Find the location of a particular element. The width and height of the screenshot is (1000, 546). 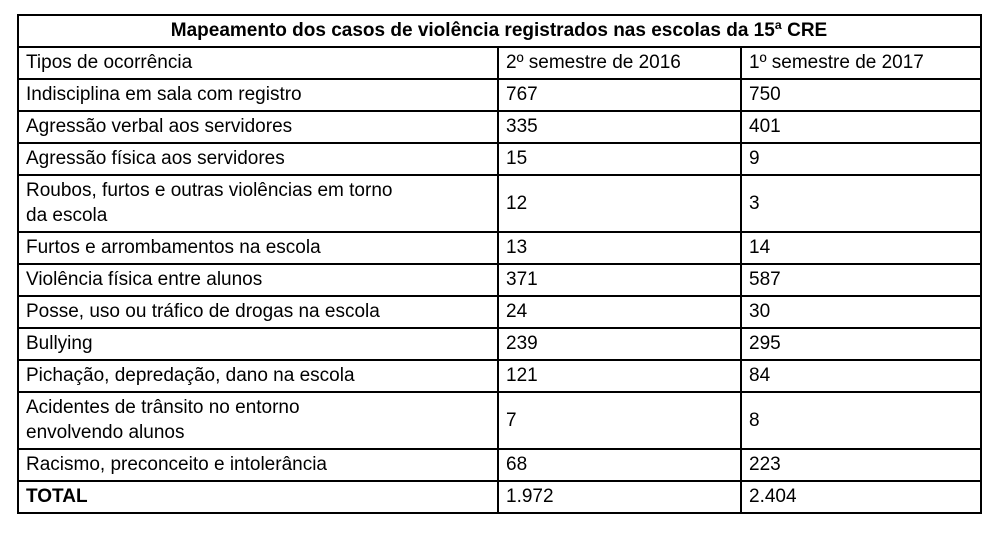

value-2016: 335 is located at coordinates (619, 127).